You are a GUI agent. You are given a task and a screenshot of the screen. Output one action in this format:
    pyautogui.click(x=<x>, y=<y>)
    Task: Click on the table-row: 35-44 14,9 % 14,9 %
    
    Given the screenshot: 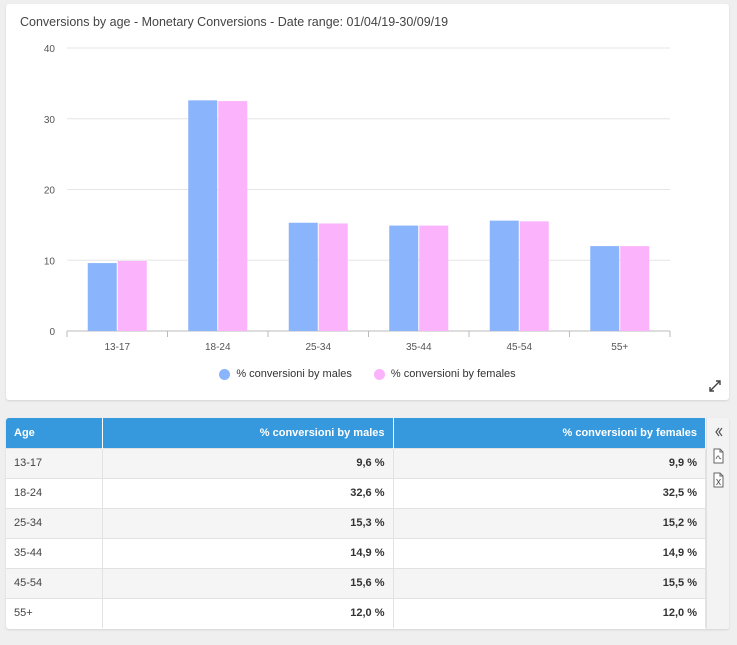 What is the action you would take?
    pyautogui.click(x=356, y=552)
    